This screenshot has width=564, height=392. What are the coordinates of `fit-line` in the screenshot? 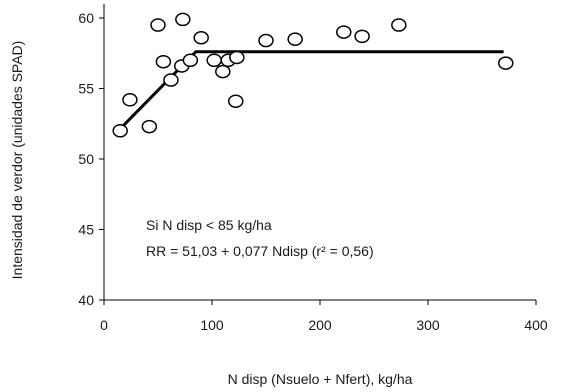 It's located at (312, 89).